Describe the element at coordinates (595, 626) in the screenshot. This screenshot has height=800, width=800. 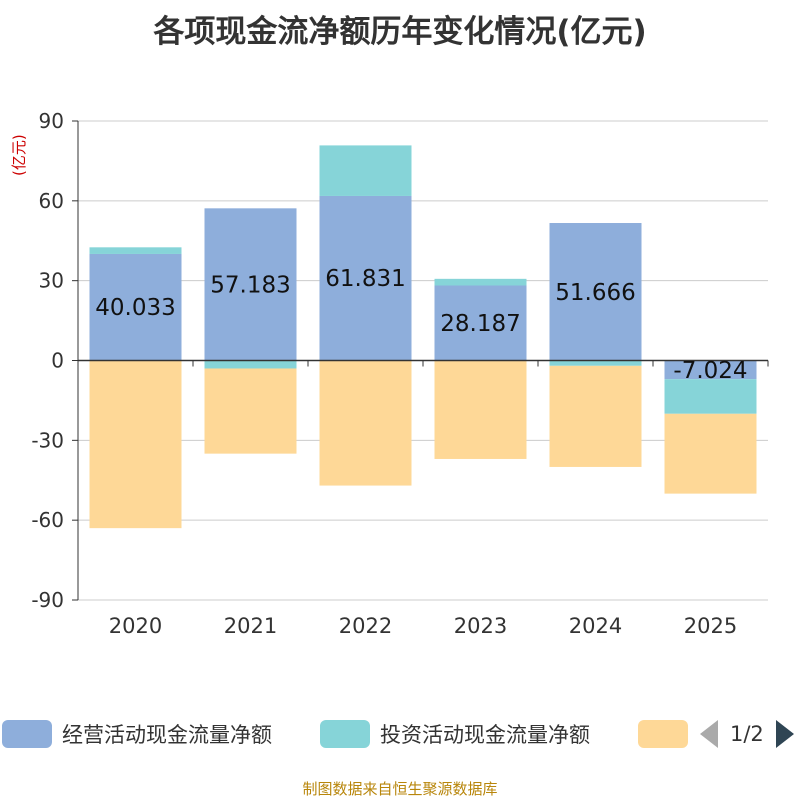
I see `x-tick-label: 2024` at that location.